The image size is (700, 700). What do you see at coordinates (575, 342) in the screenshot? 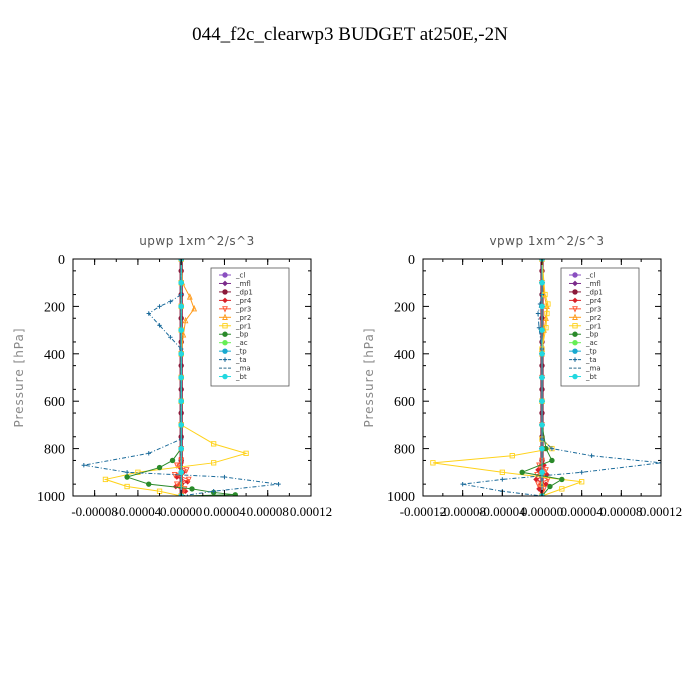
I see `legend-marker-ac` at bounding box center [575, 342].